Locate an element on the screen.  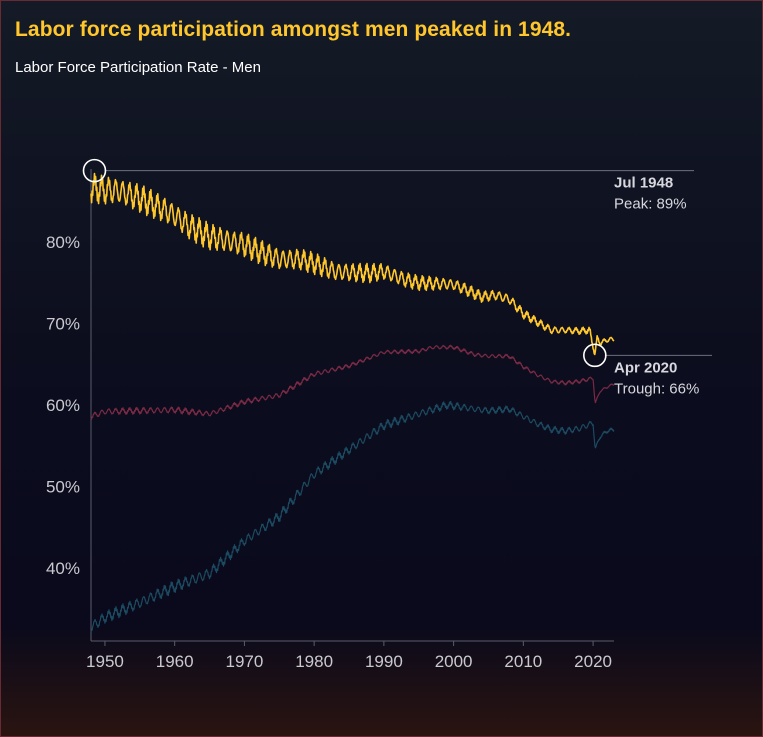
x-tick-label: 2010 is located at coordinates (523, 661).